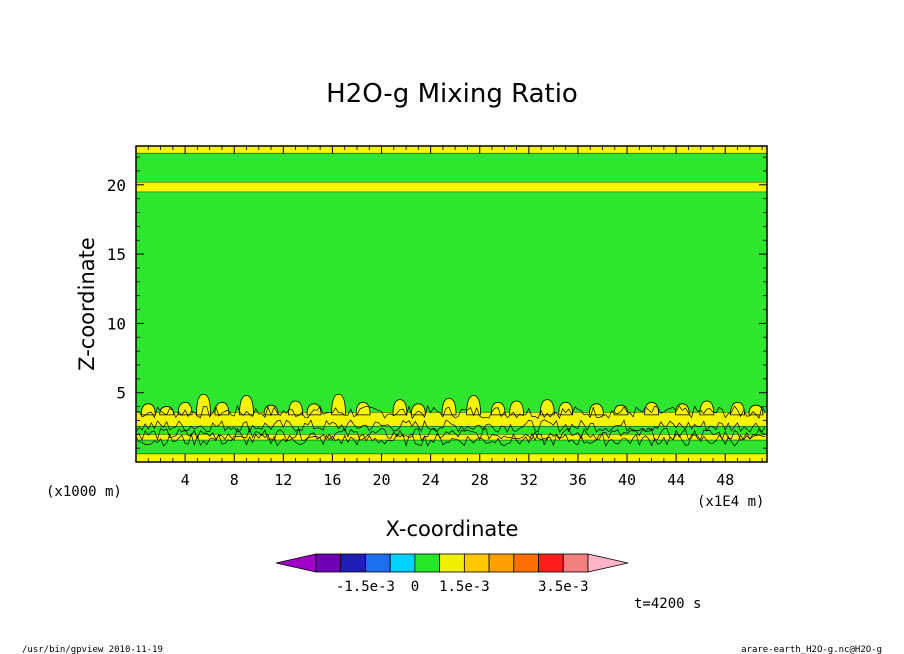  What do you see at coordinates (529, 480) in the screenshot?
I see `x-tick-label-7: 32` at bounding box center [529, 480].